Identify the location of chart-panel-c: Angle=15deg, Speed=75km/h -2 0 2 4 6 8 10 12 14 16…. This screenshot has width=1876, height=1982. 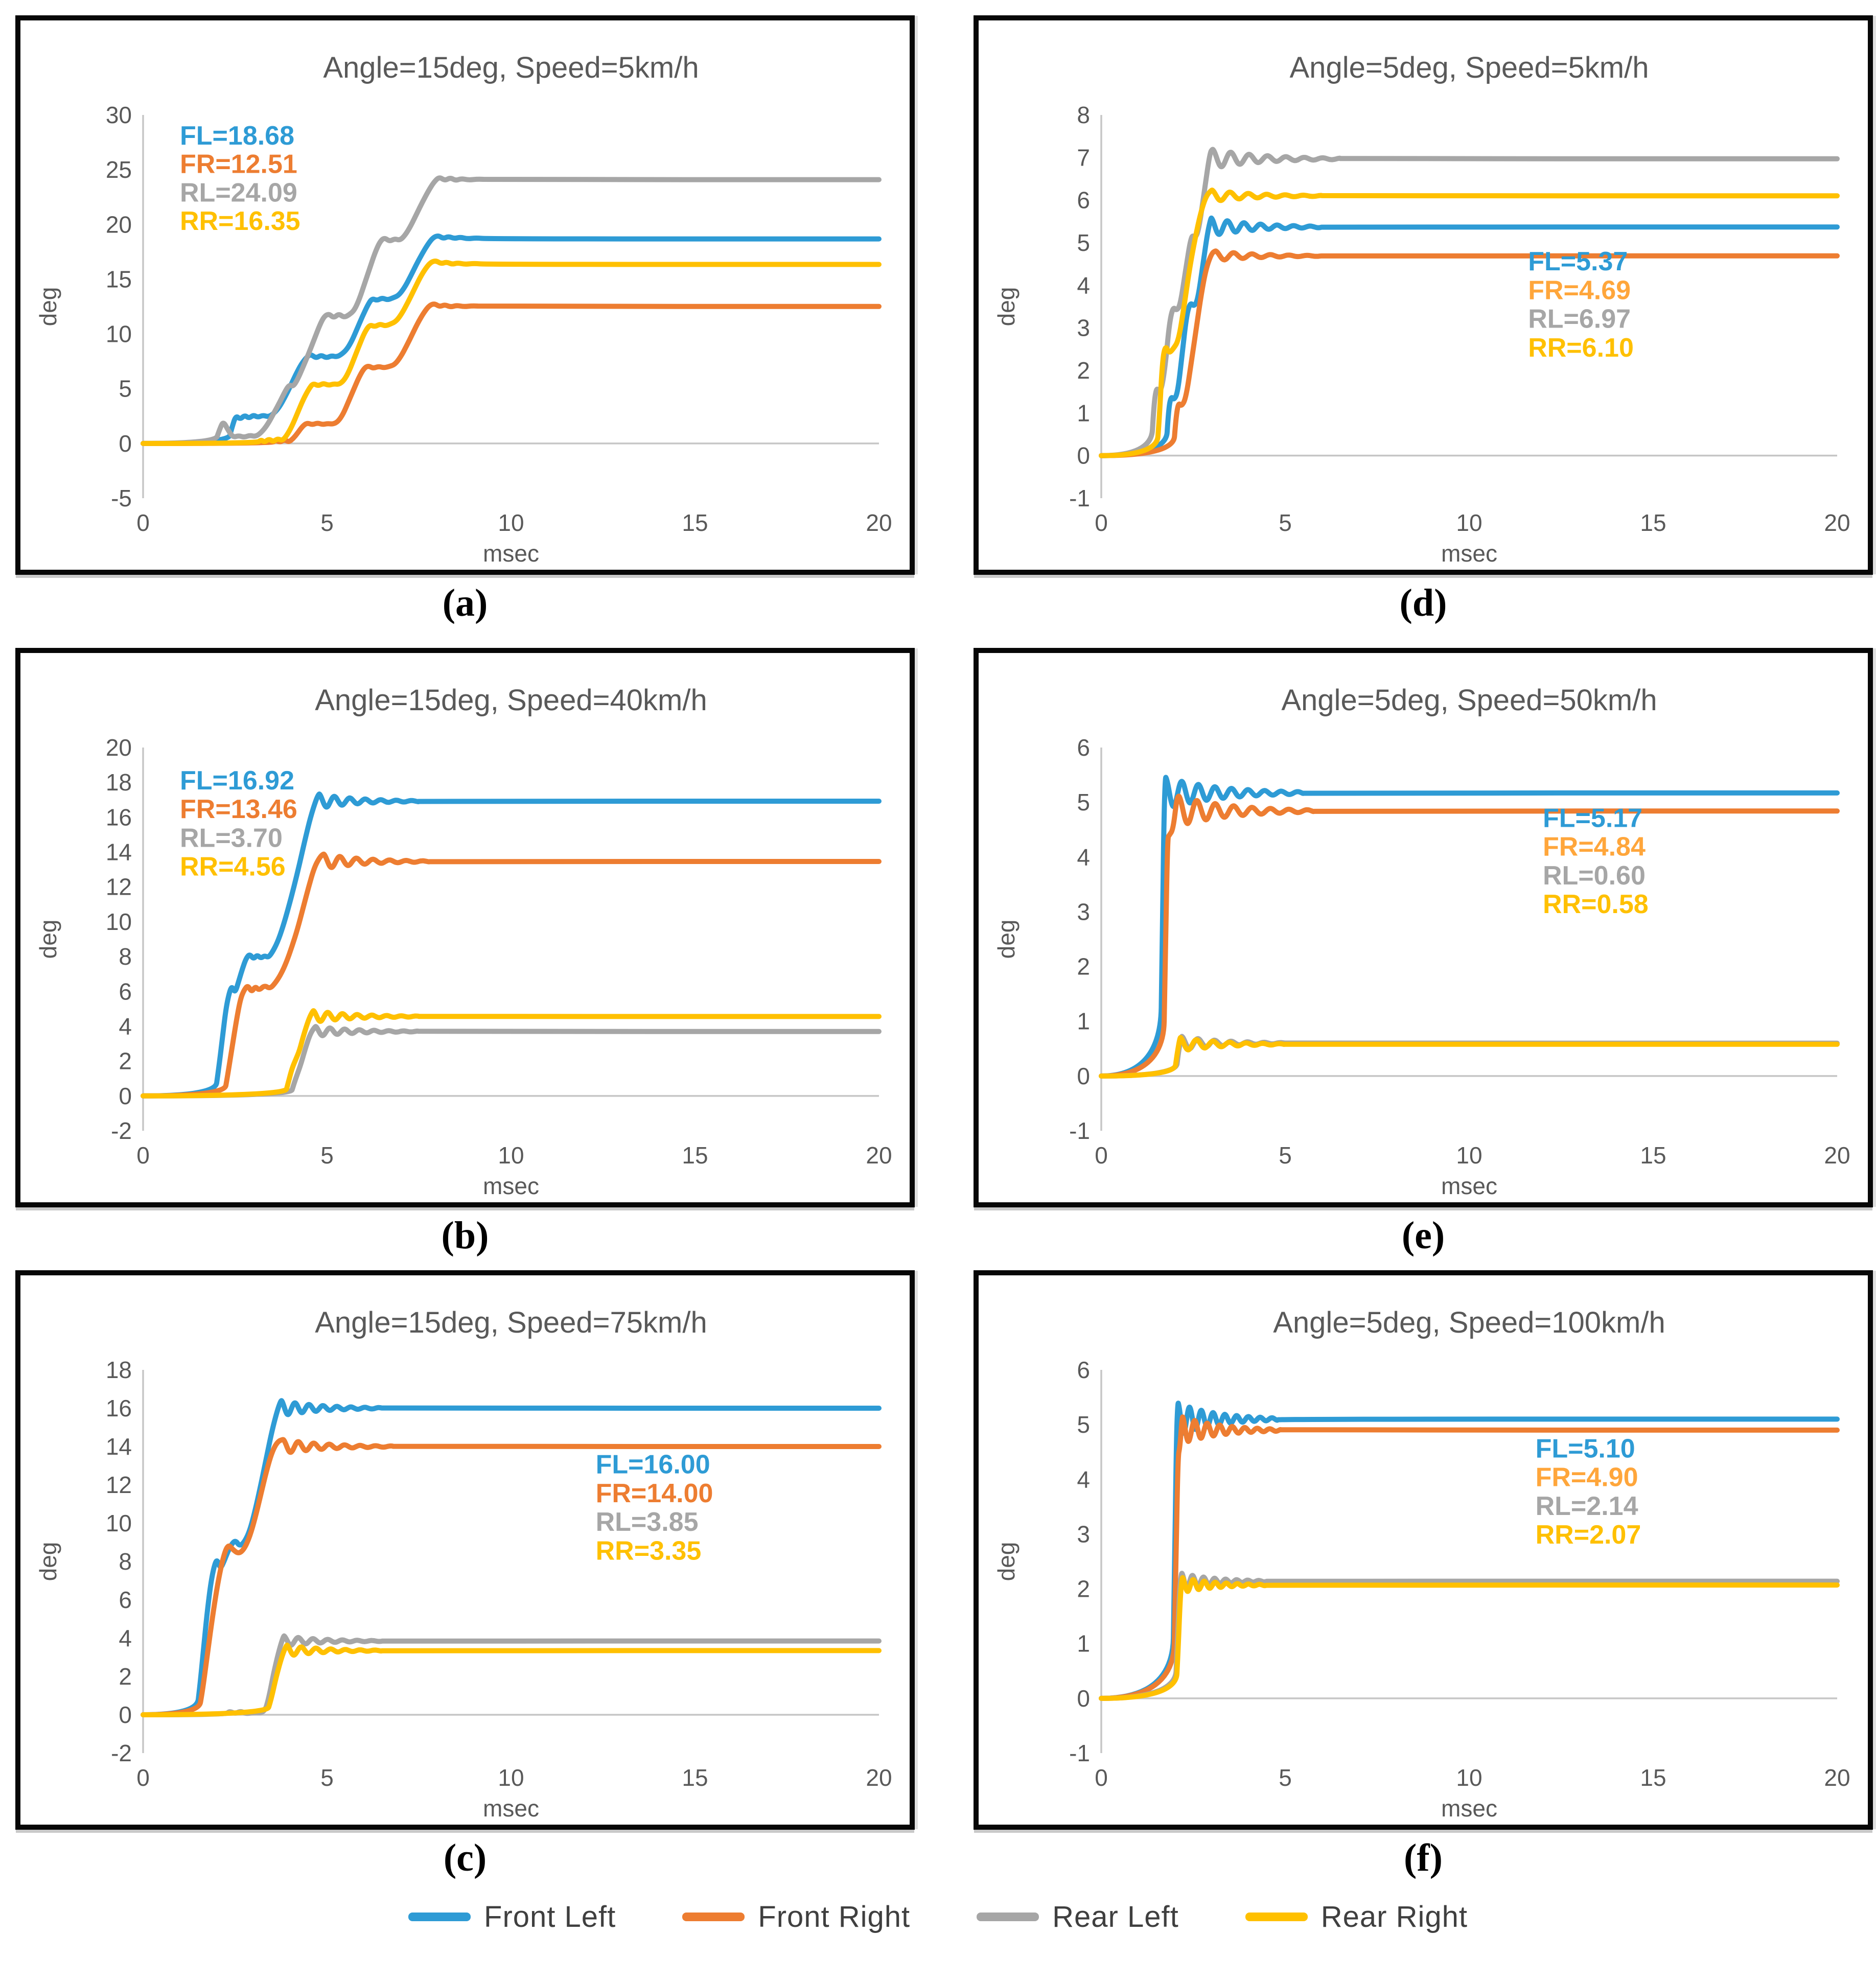
(465, 1550).